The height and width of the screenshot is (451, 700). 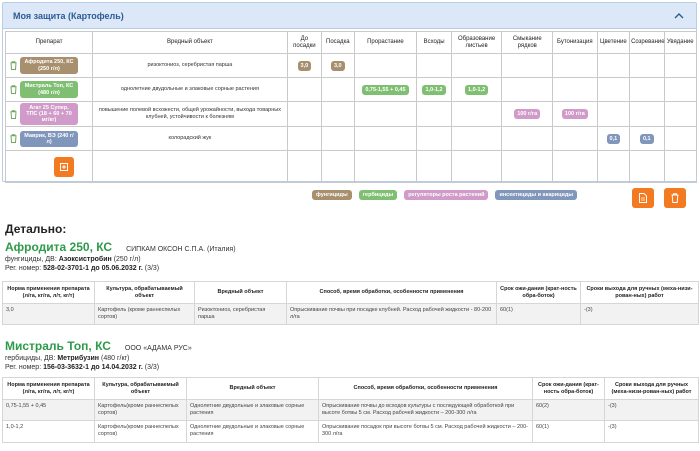 I want to click on product-type-line: гербициды, ДВ: Метрибузин (480 г/кг), so click(x=67, y=358).